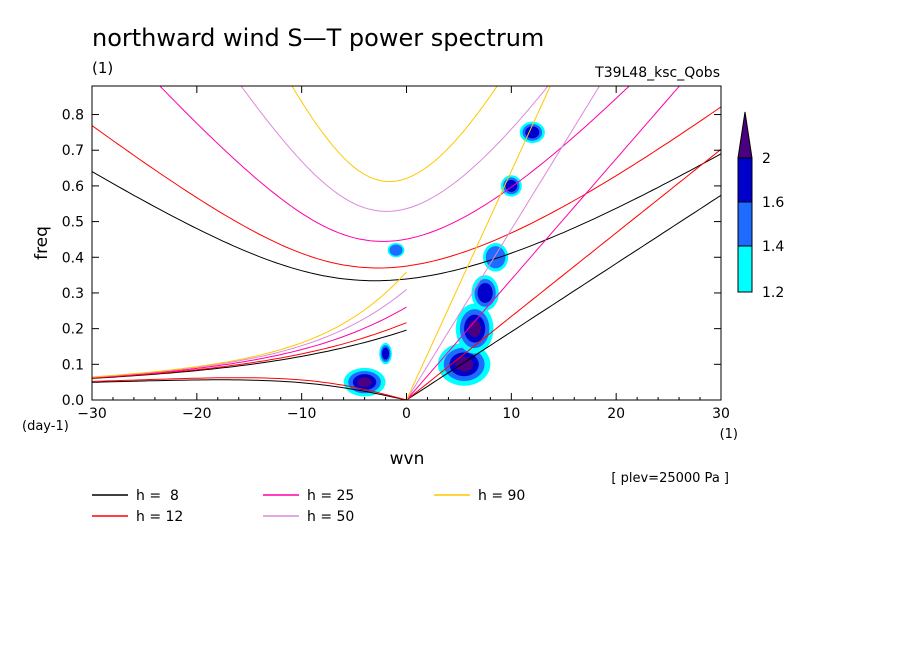  Describe the element at coordinates (745, 135) in the screenshot. I see `colorbar-triangle` at that location.